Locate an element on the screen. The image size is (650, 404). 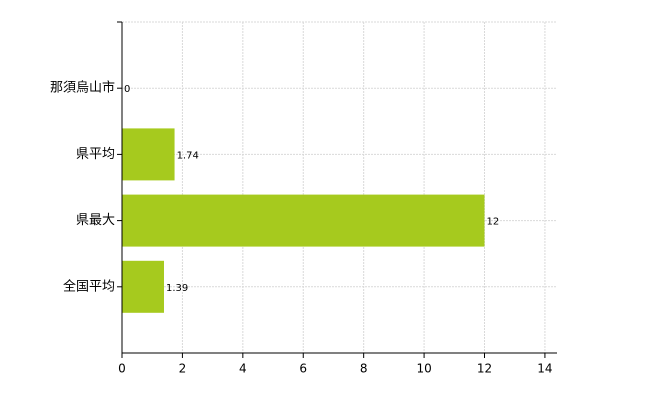
x-tick-label: 2 is located at coordinates (183, 369).